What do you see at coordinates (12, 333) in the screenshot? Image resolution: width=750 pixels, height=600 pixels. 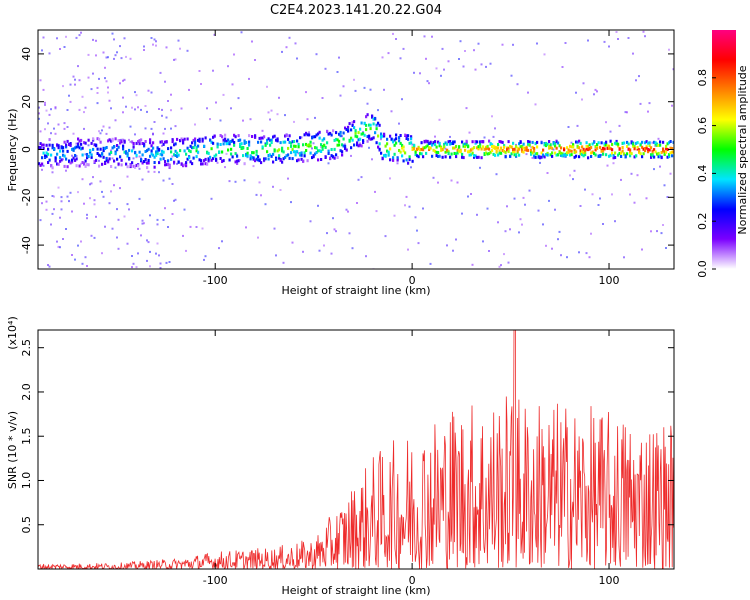 I see `snr-multiplier: (x10⁴)` at bounding box center [12, 333].